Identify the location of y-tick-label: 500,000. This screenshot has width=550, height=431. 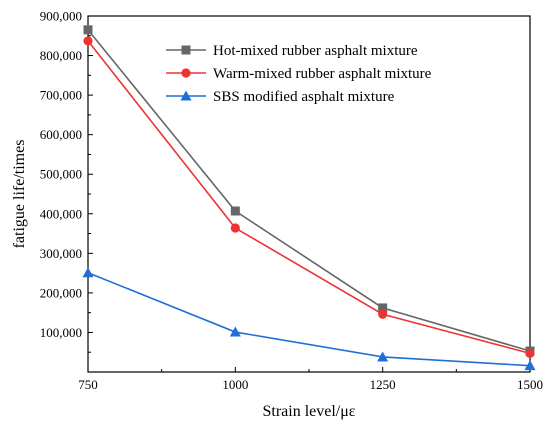
(61, 174).